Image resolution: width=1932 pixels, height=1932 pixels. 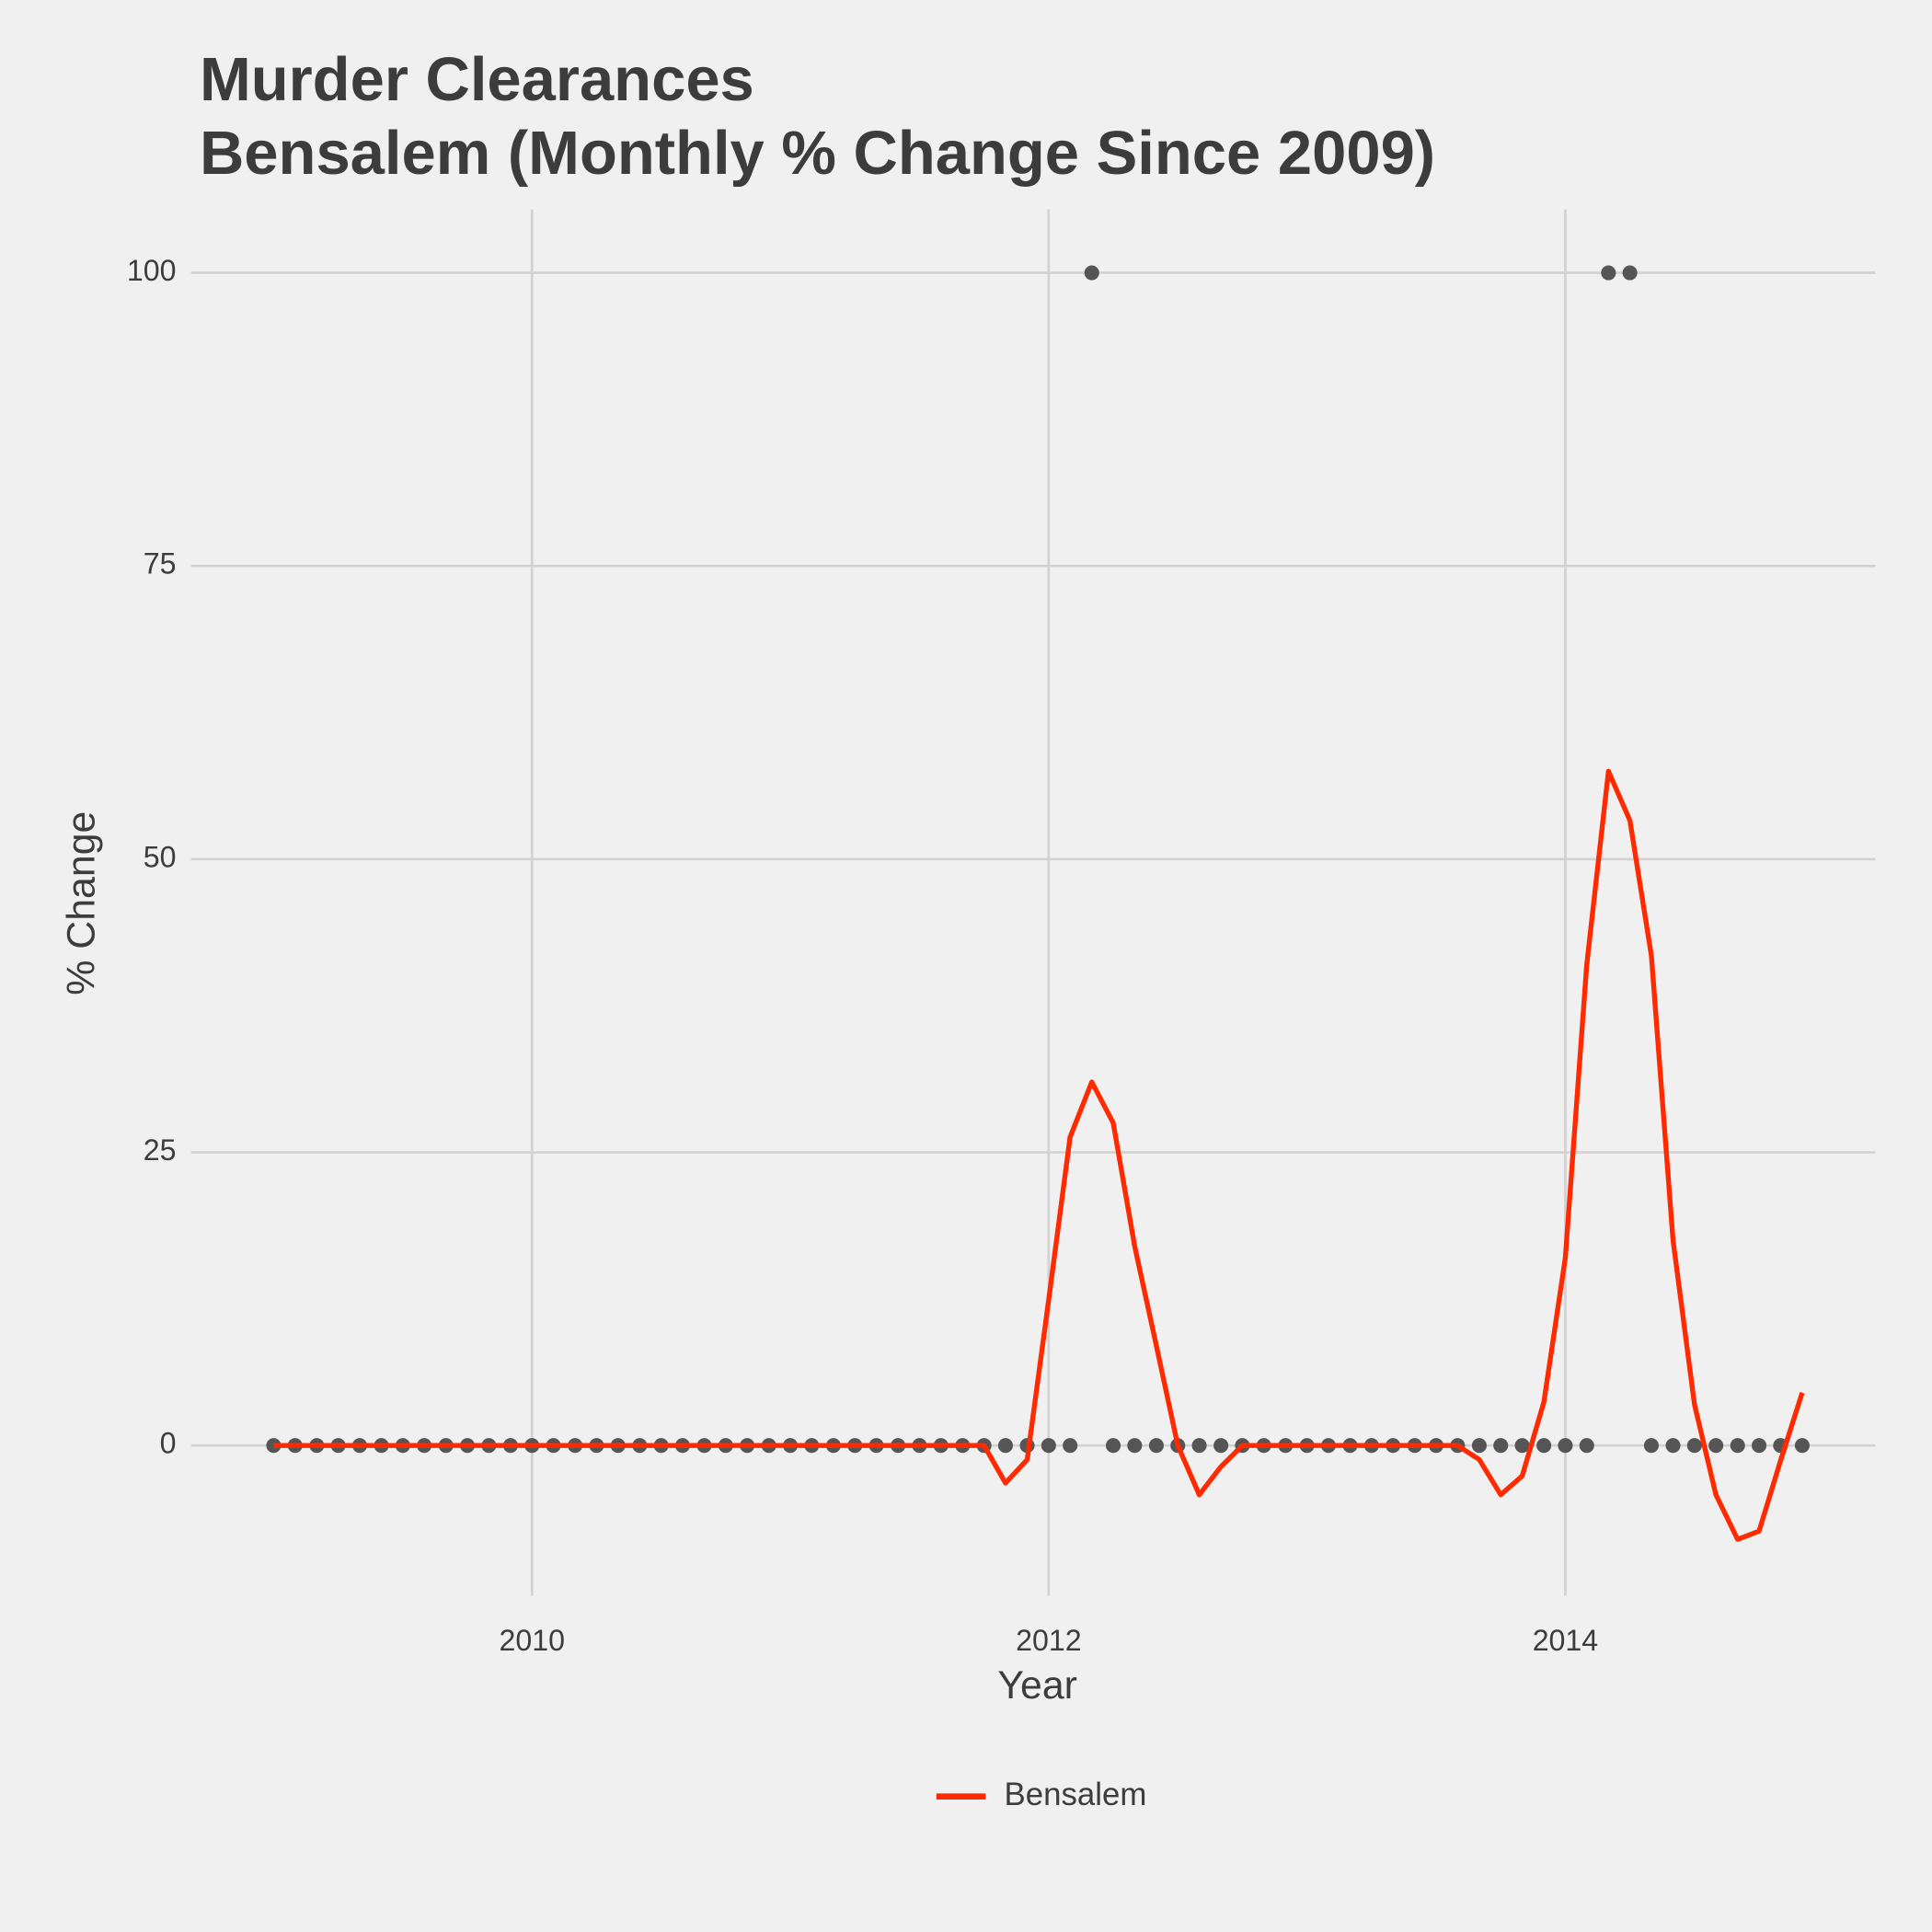 I want to click on y-axis-title: % Change, so click(x=81, y=903).